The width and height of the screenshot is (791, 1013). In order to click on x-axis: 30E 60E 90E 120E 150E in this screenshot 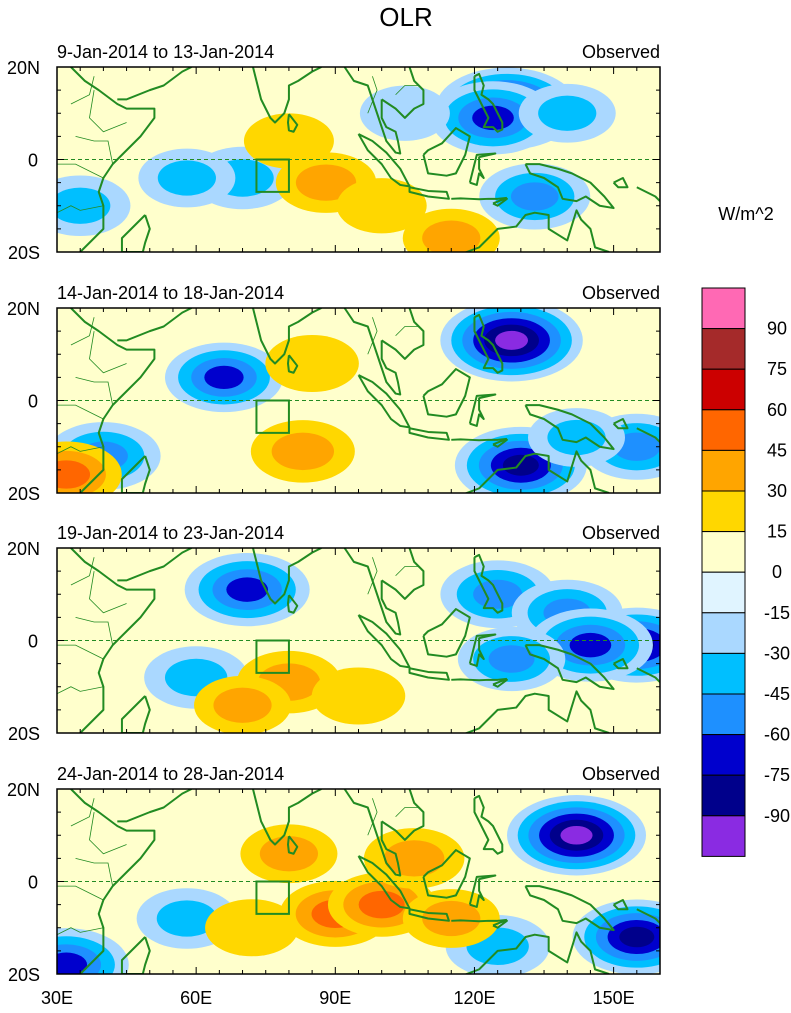, I will do `click(338, 998)`.